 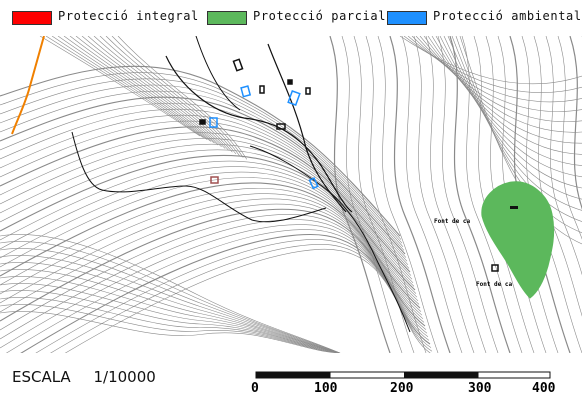 I want to click on scale-bar: 0 100 200 300 400, so click(x=403, y=383).